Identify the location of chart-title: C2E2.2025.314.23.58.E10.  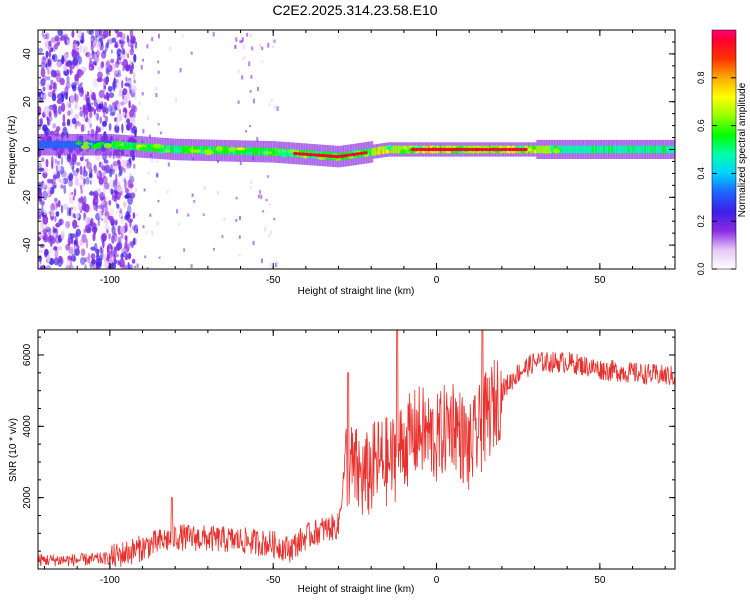
(354, 10).